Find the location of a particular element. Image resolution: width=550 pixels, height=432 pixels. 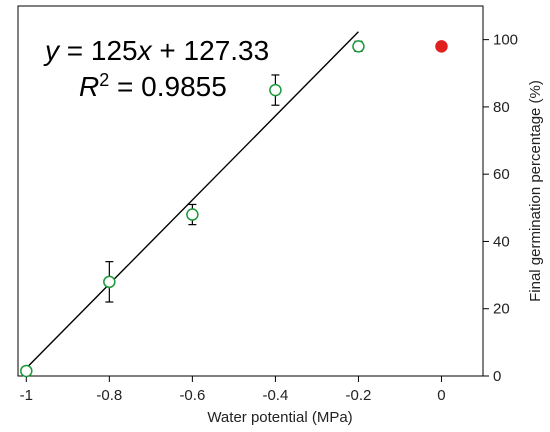

equation-intercept: + 127.33 is located at coordinates (211, 50).